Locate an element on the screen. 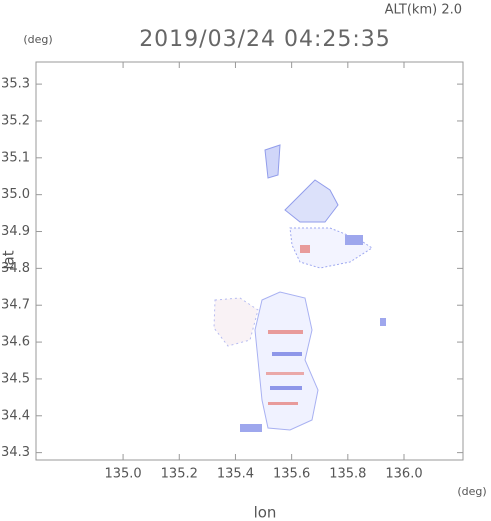 The width and height of the screenshot is (491, 521). y-tick-label: 35.1 is located at coordinates (15, 157).